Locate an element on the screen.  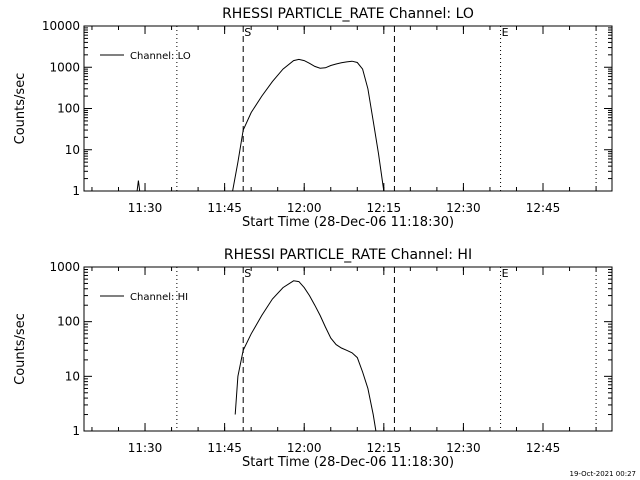
legend-label: Channel: LO is located at coordinates (160, 56).